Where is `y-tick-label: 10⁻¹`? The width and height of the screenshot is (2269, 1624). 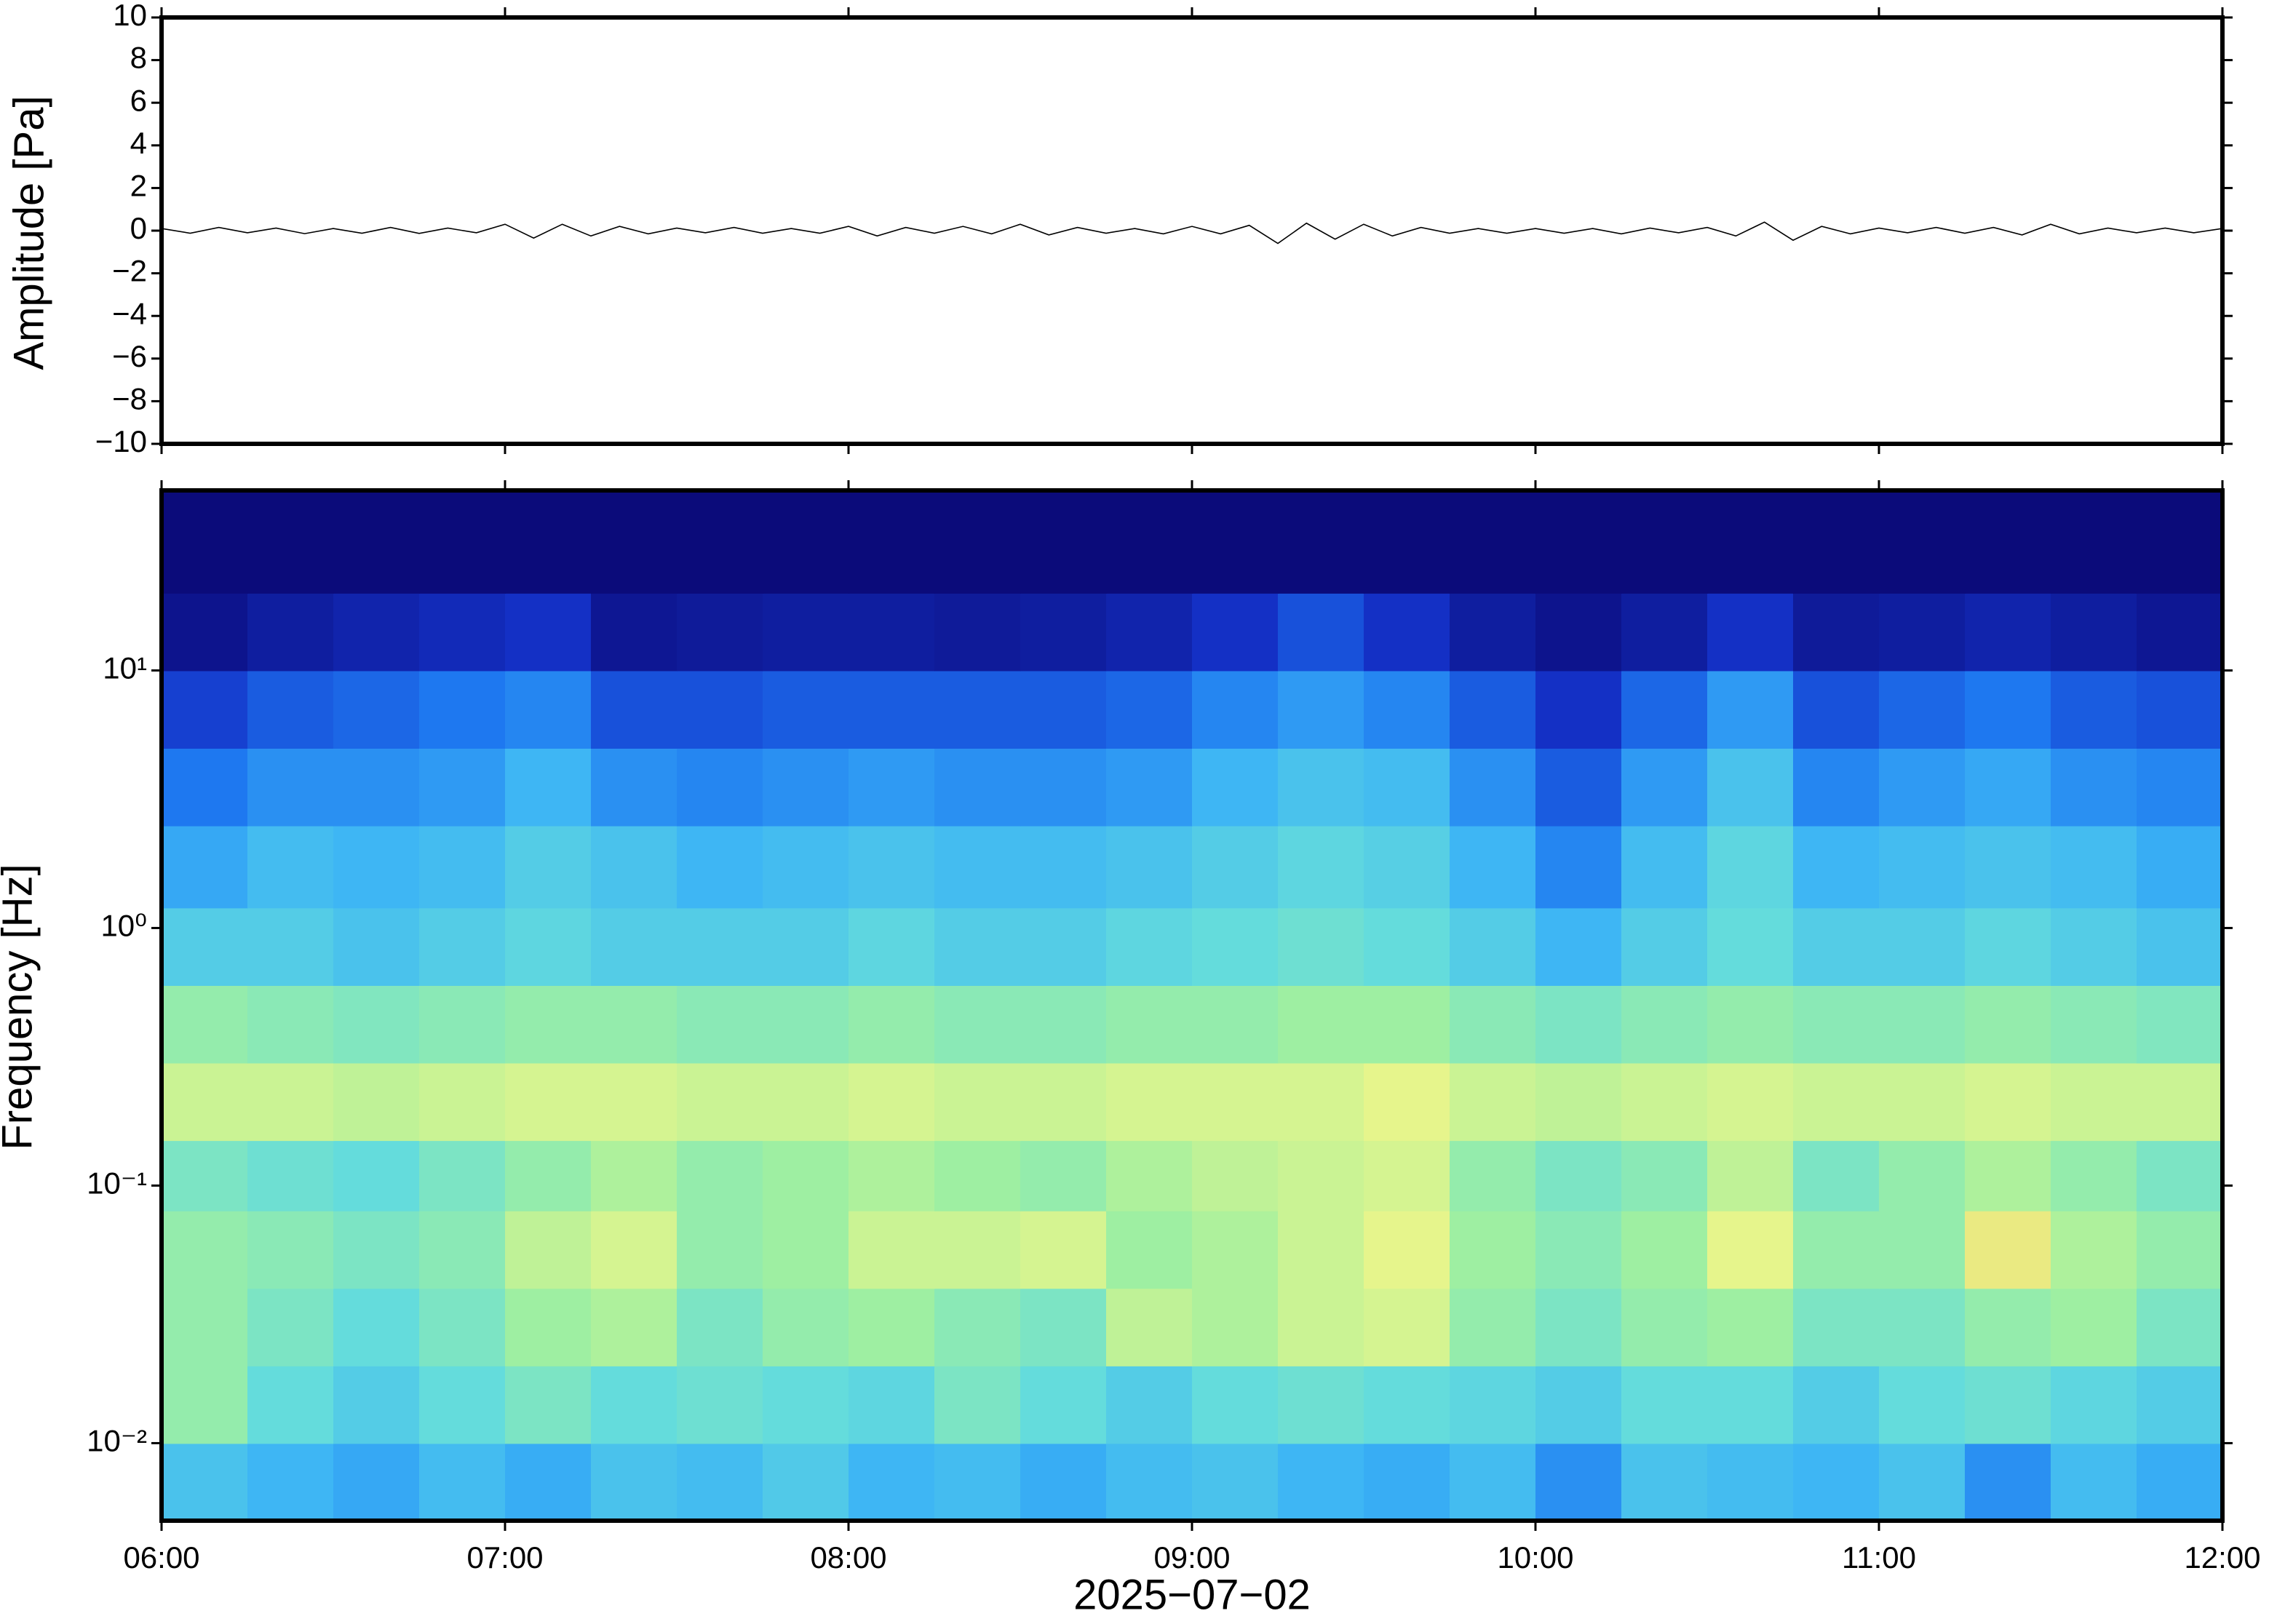
y-tick-label: 10⁻¹ is located at coordinates (117, 1183).